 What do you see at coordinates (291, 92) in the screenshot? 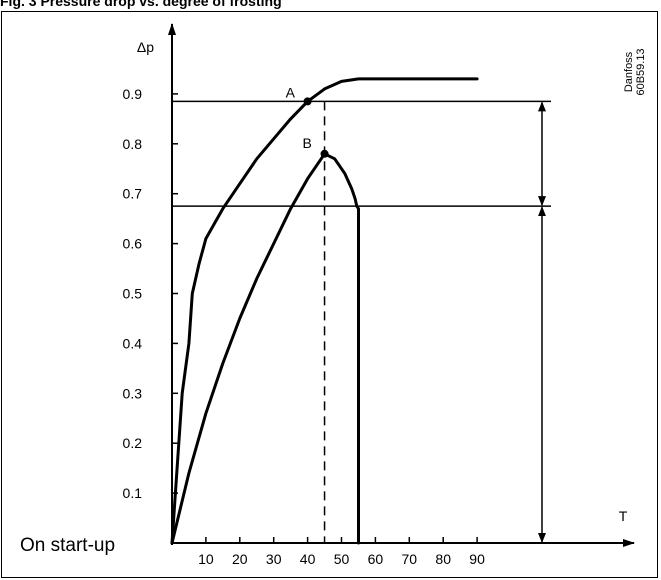
I see `point-label-a: A` at bounding box center [291, 92].